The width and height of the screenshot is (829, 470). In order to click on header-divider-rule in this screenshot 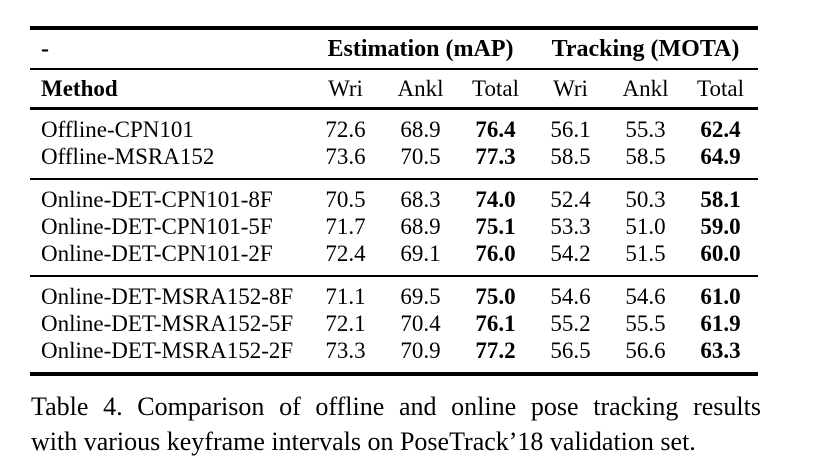, I will do `click(394, 69)`.